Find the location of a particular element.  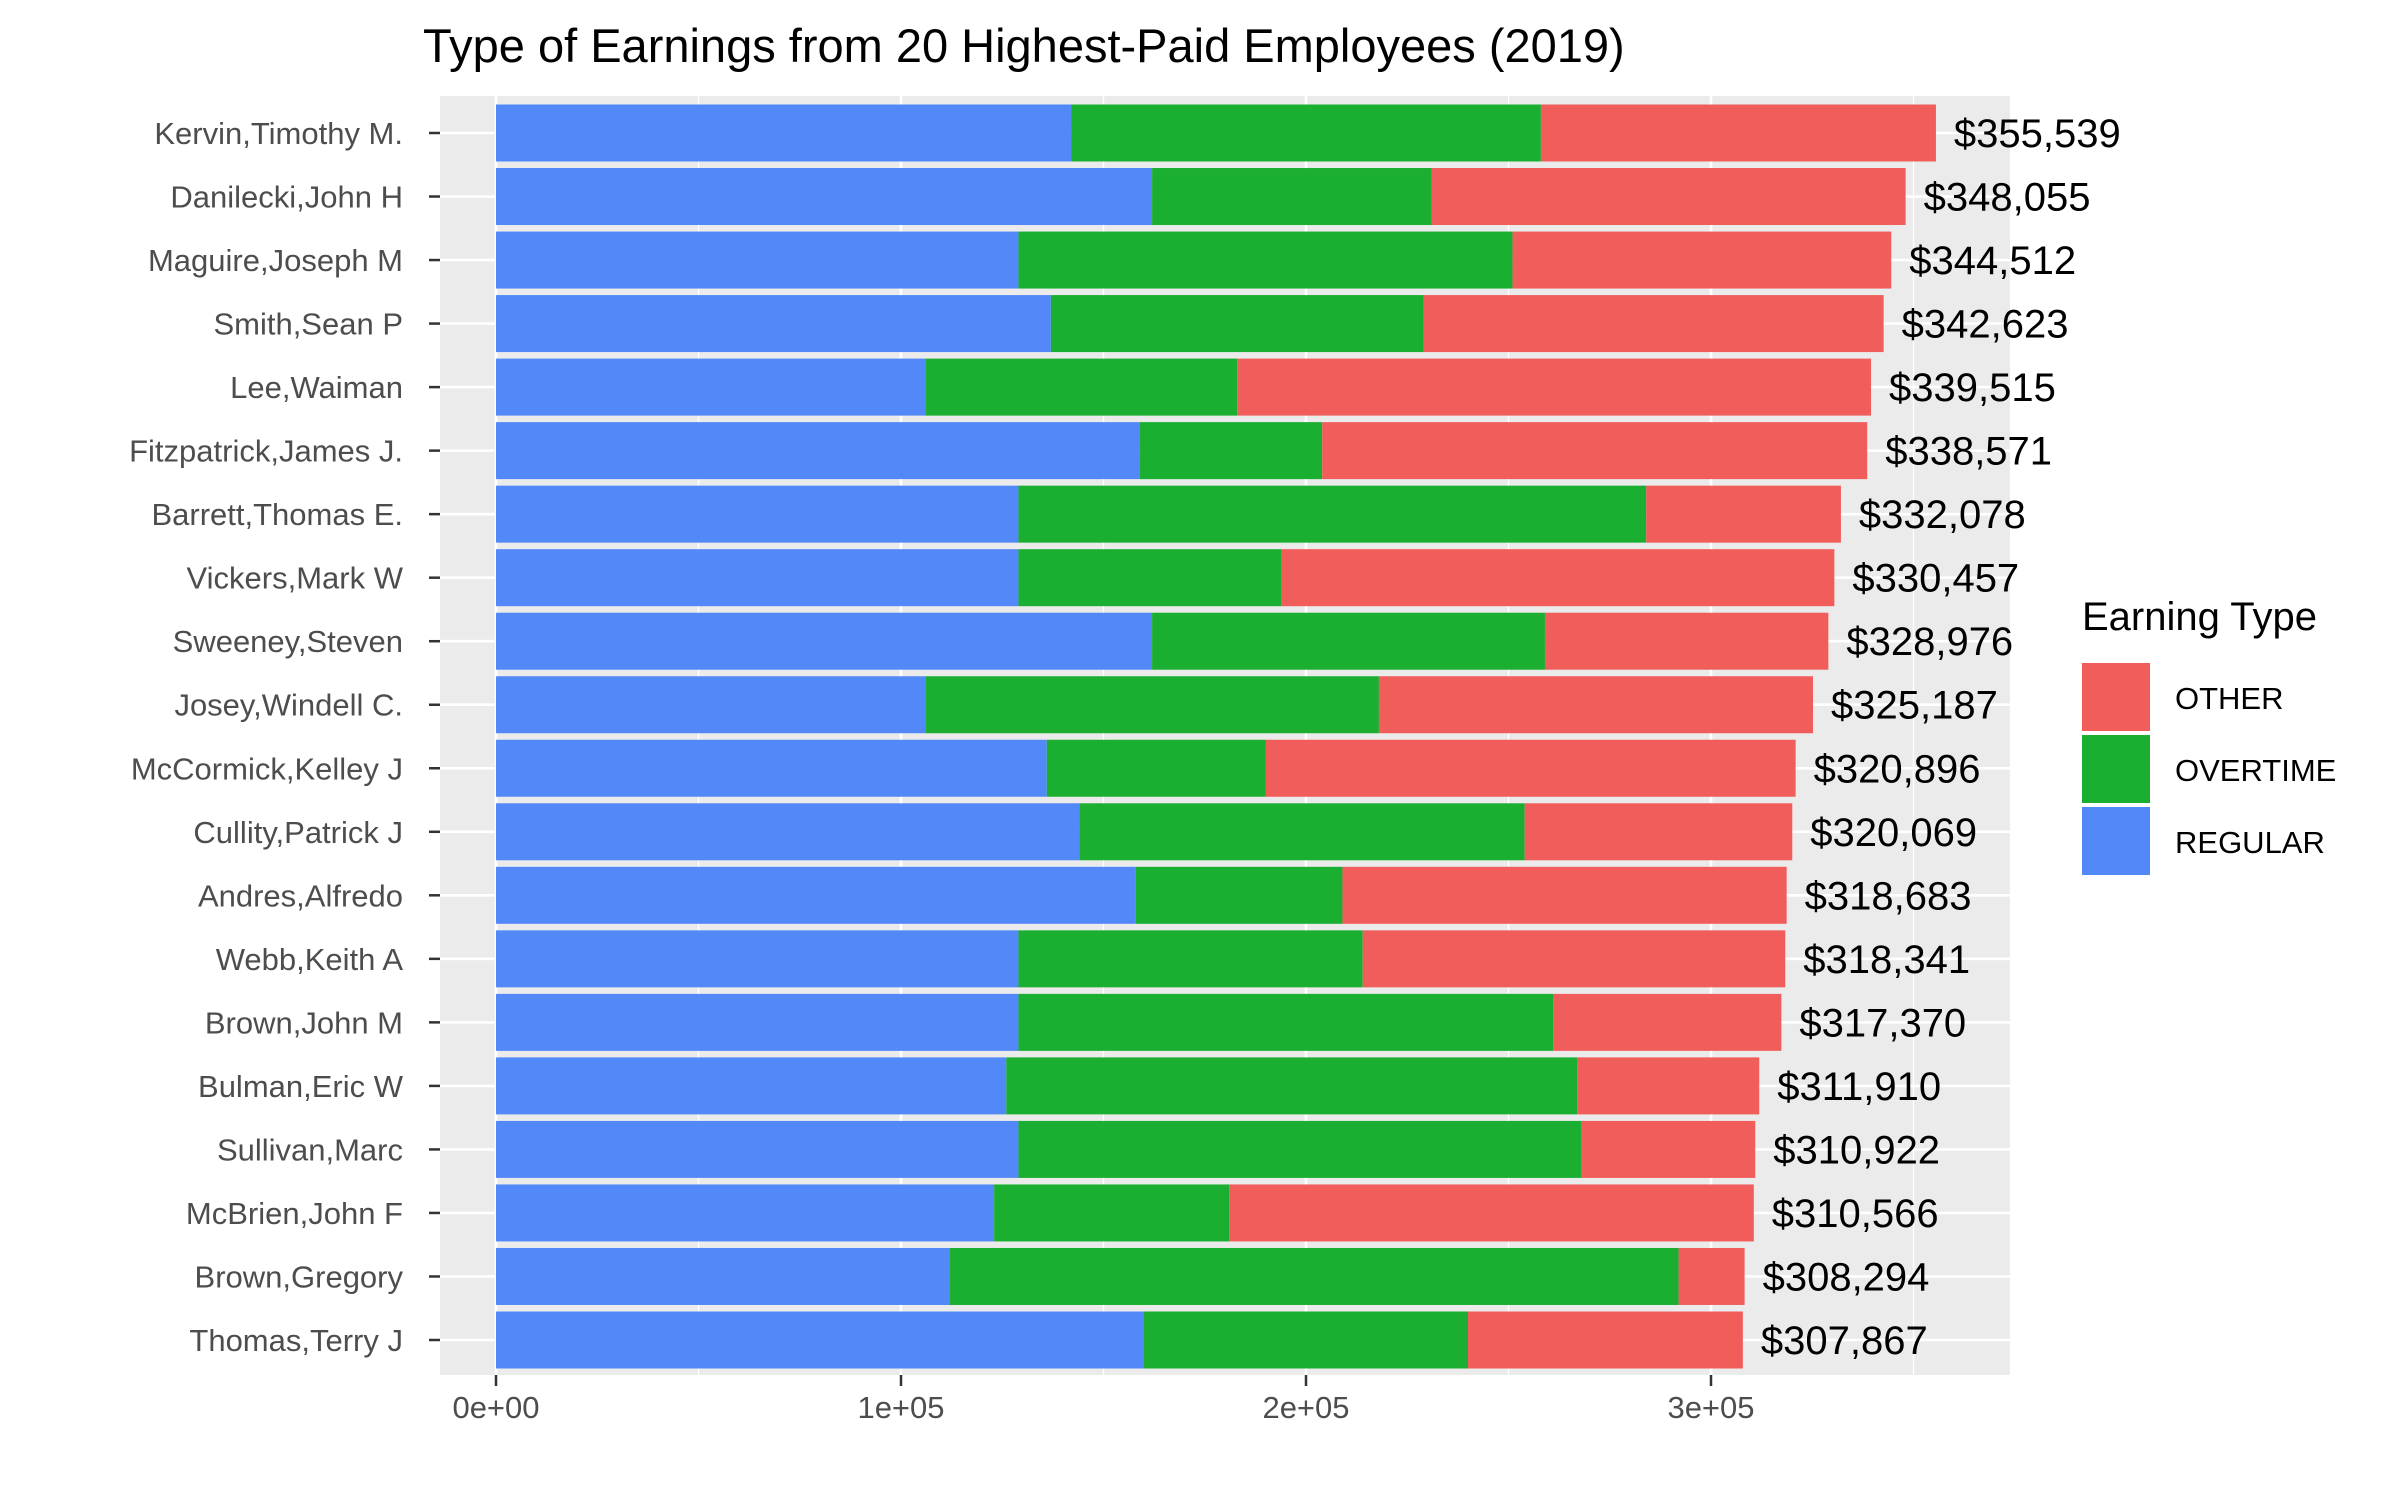

x-axis: 0e+00 1e+05 2e+05 3e+05 is located at coordinates (1103, 1400).